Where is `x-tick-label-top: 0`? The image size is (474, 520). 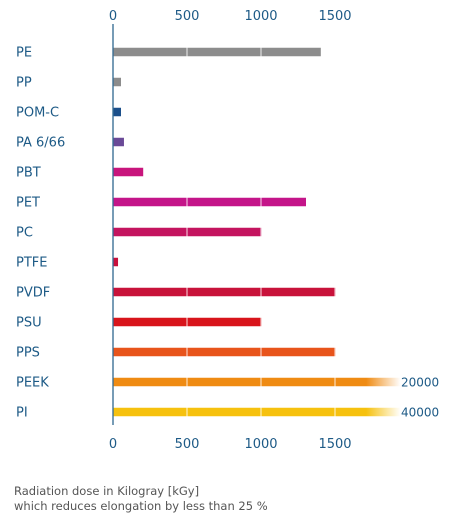 x-tick-label-top: 0 is located at coordinates (113, 16).